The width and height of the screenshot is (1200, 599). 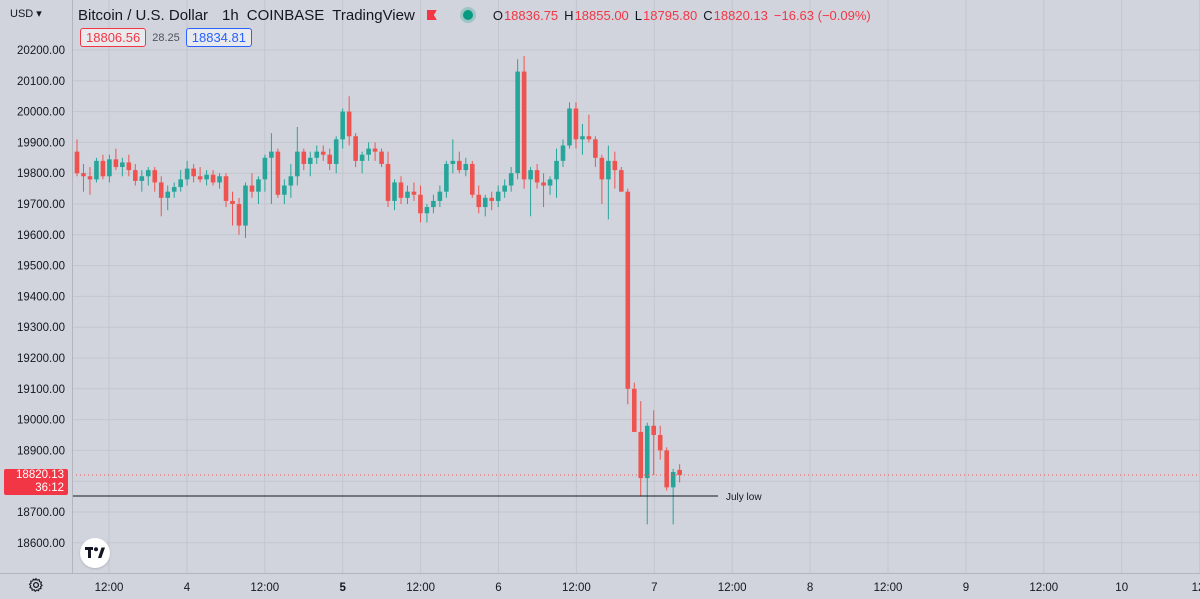 I want to click on flag-icon, so click(x=431, y=15).